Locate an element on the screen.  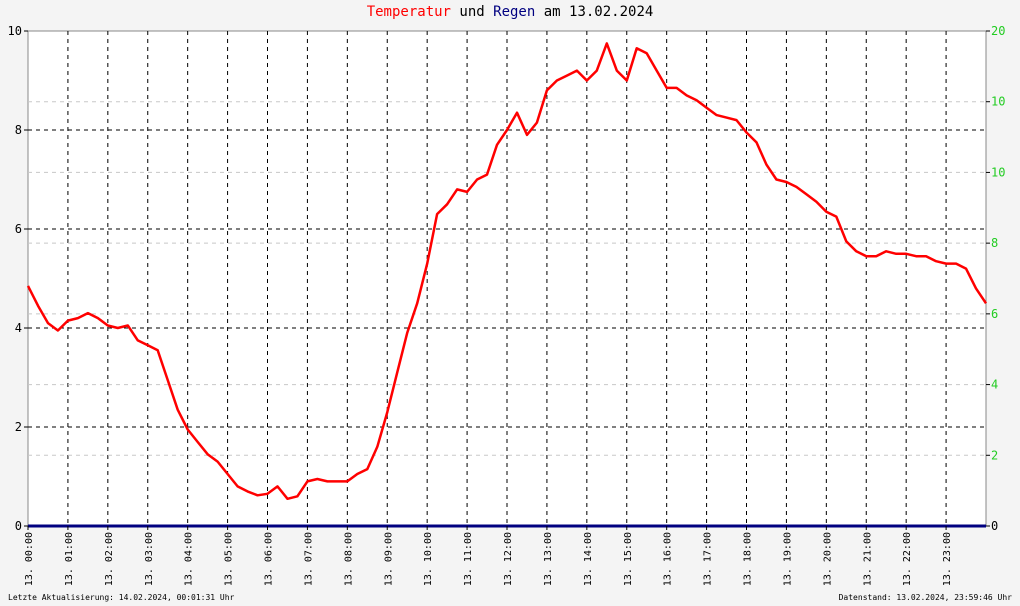
x-tick-label: 13. 03:00 is located at coordinates (149, 559).